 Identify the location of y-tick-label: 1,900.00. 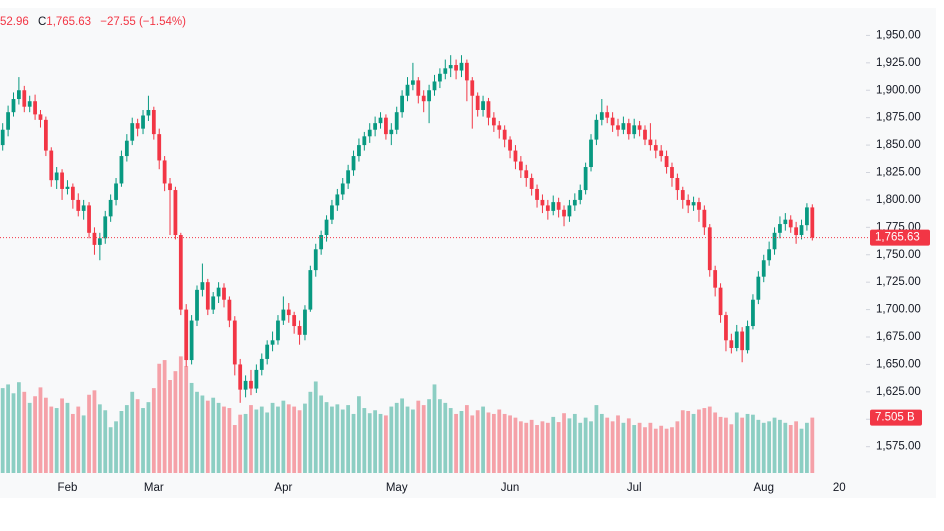
(898, 90).